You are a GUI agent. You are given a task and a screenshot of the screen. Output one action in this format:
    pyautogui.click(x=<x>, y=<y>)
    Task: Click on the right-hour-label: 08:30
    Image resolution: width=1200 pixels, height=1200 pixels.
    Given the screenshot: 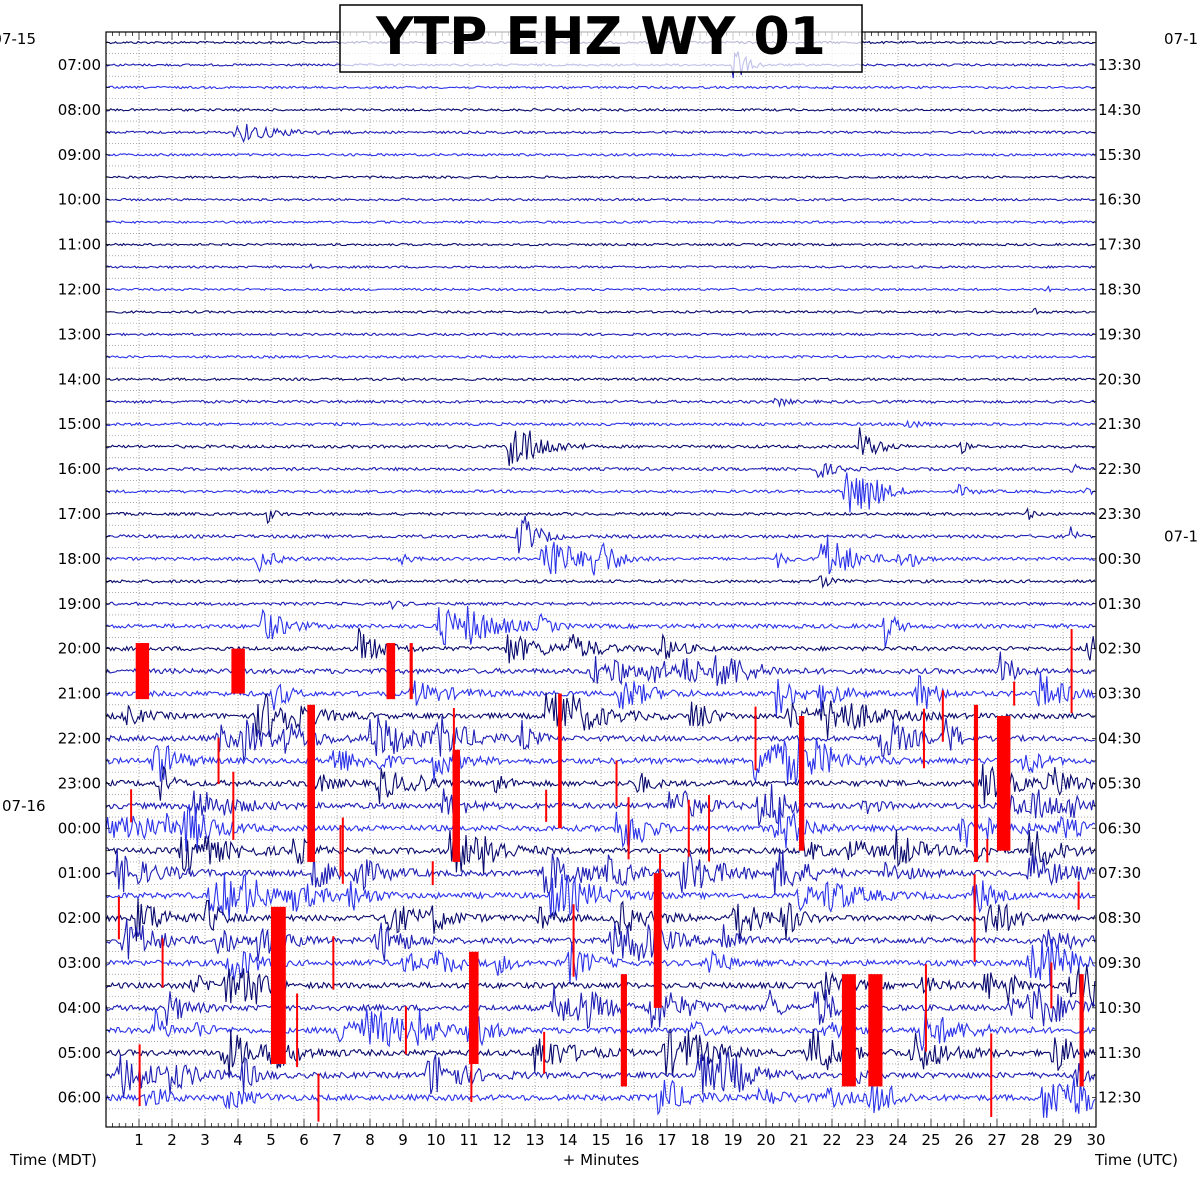 What is the action you would take?
    pyautogui.click(x=1119, y=918)
    